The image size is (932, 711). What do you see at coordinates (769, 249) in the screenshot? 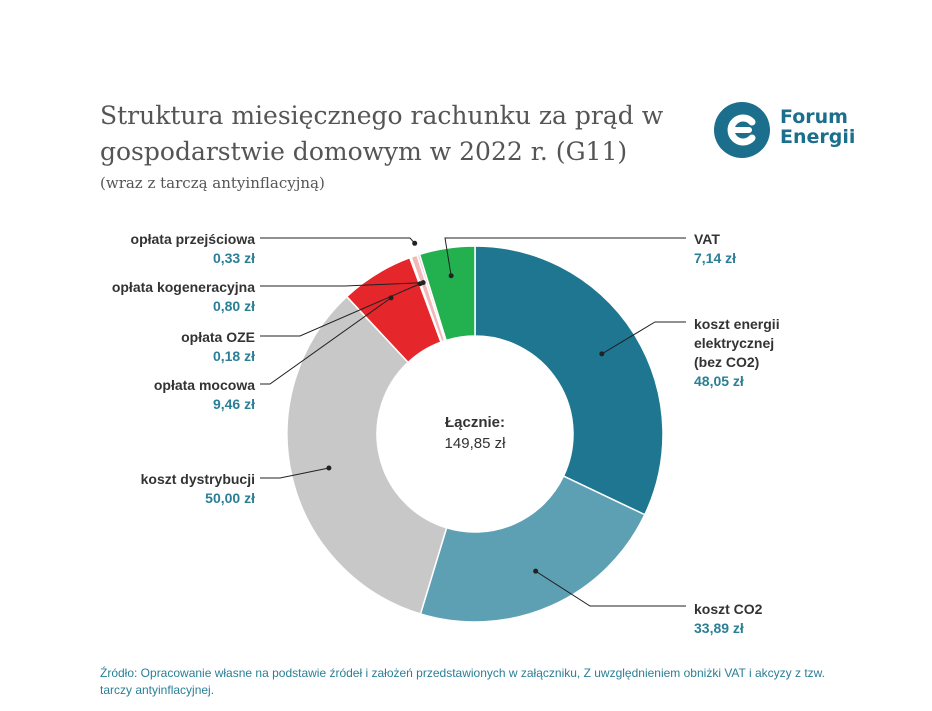
I see `label-vat: VAT 7,14 zł` at bounding box center [769, 249].